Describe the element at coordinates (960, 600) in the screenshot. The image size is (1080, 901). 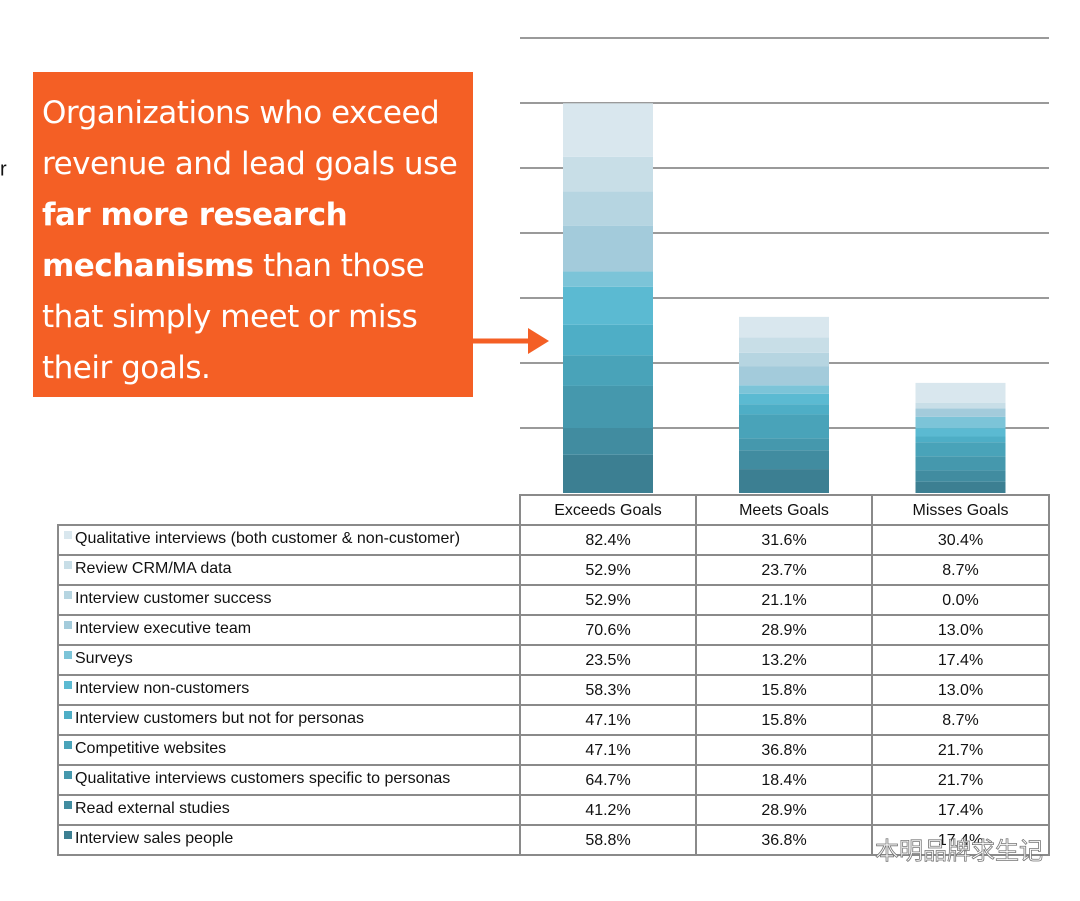
I see `table-value: 0.0%` at that location.